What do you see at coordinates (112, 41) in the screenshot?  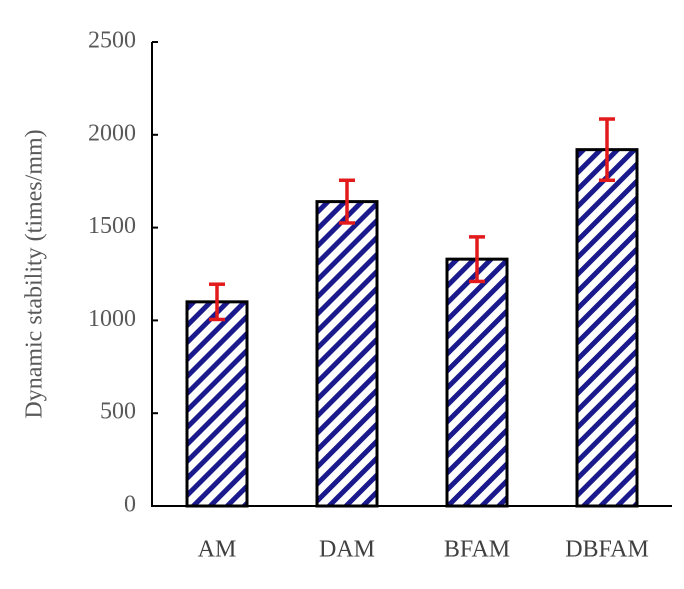 I see `y-tick-label: 2500` at bounding box center [112, 41].